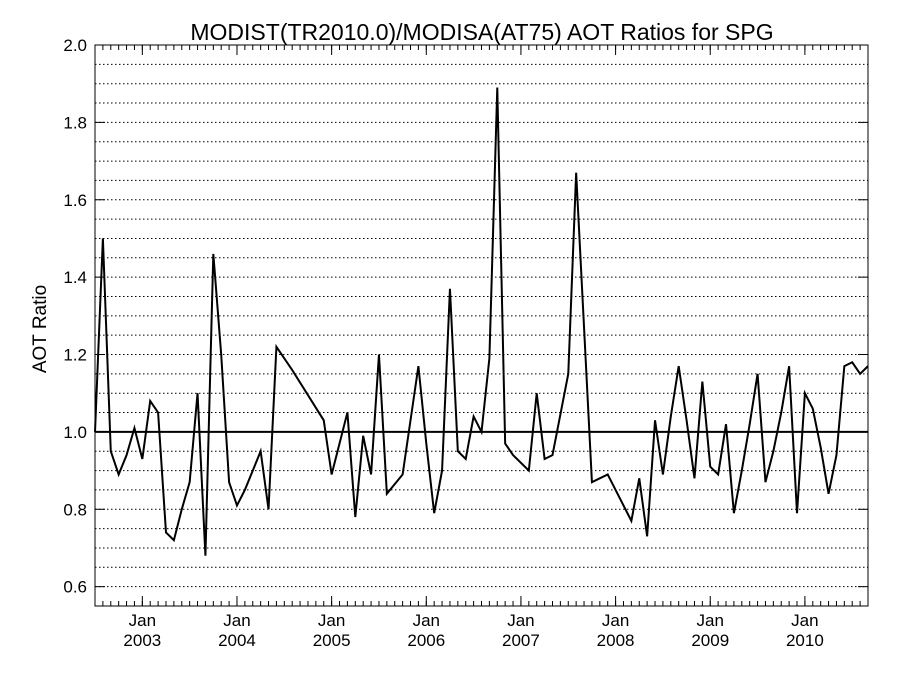 This screenshot has width=900, height=675. Describe the element at coordinates (521, 640) in the screenshot. I see `x-tick-year-label-4: 2007` at that location.